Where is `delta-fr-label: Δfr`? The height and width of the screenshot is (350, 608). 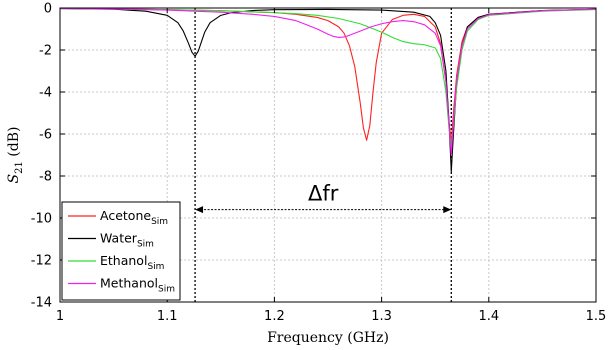 delta-fr-label: Δfr is located at coordinates (323, 194).